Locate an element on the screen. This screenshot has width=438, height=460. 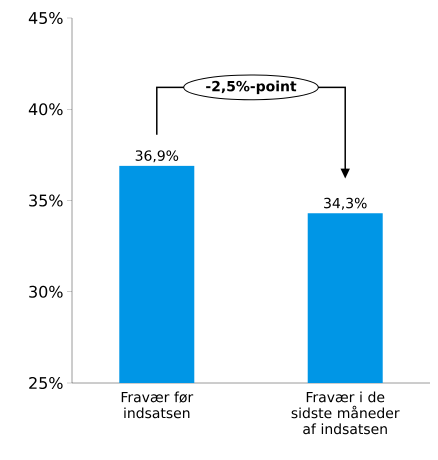
annotation: -2,5%-point is located at coordinates (251, 87).